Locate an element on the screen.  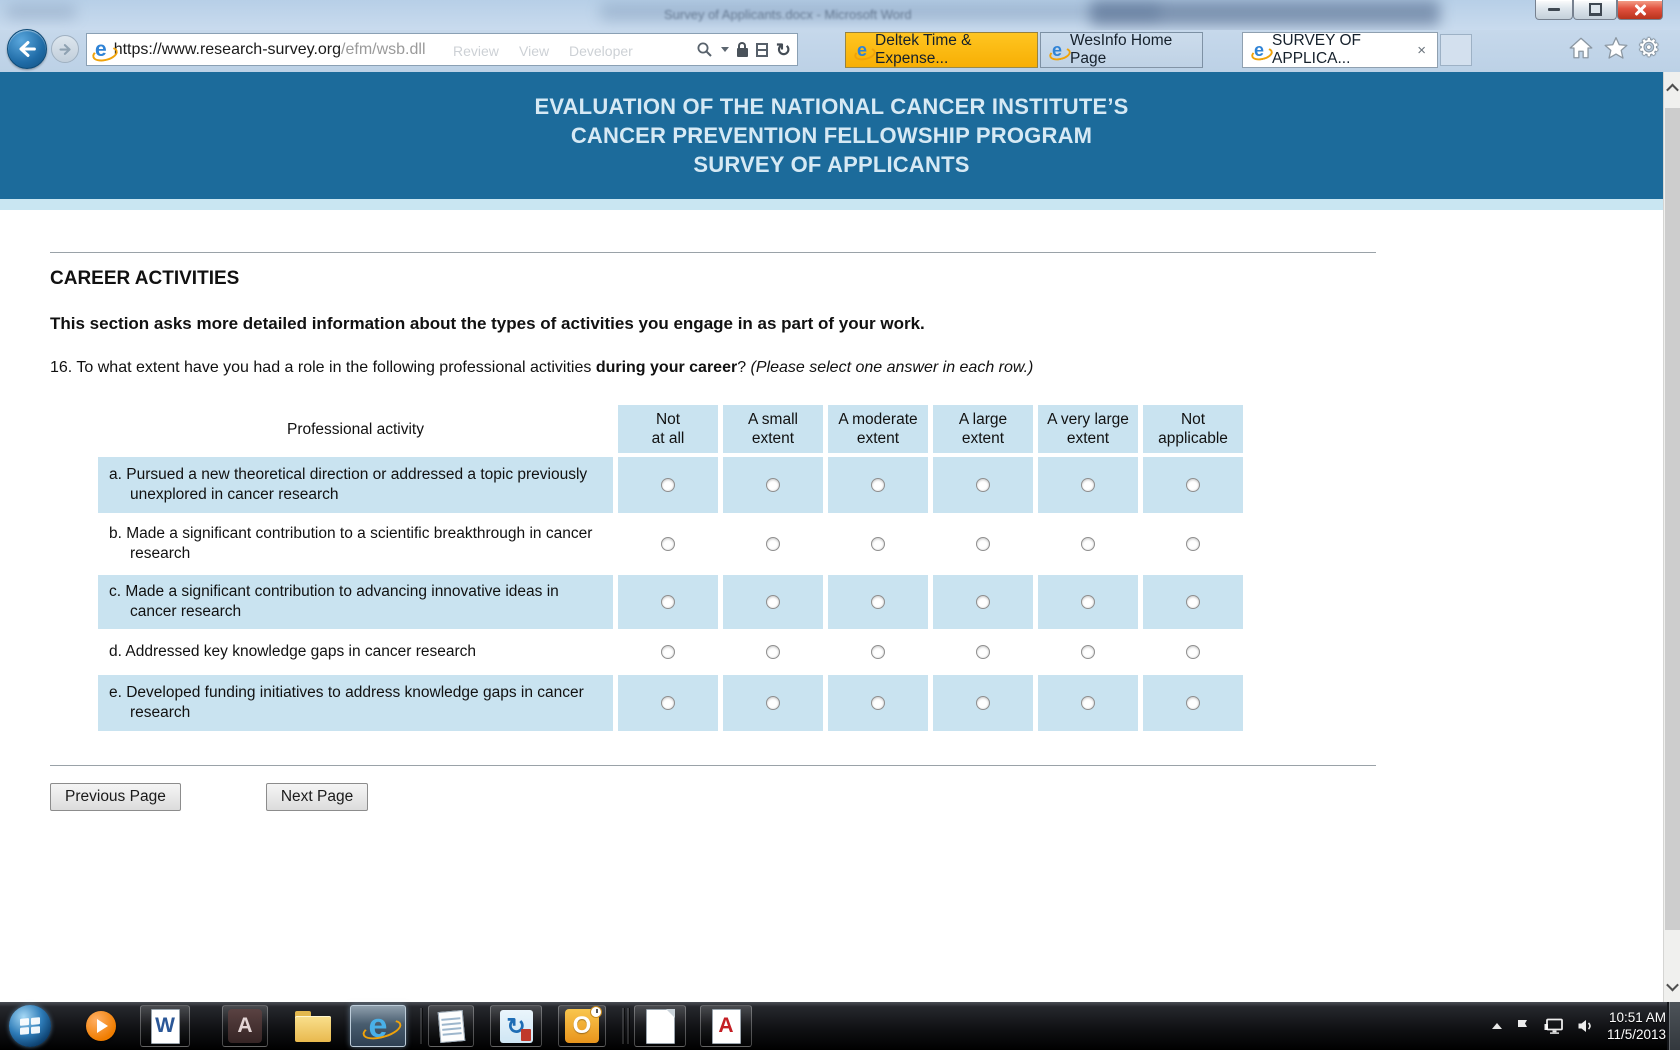
radio-row-d-large-extent is located at coordinates (983, 652).